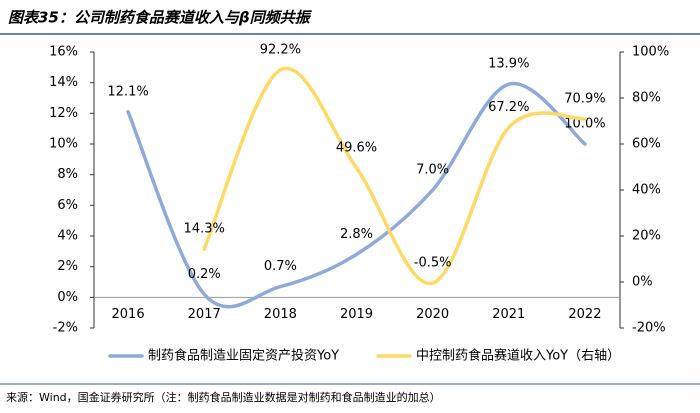  Describe the element at coordinates (518, 356) in the screenshot. I see `legend-label: 中控制药食品赛道收入YoY（右轴）` at that location.